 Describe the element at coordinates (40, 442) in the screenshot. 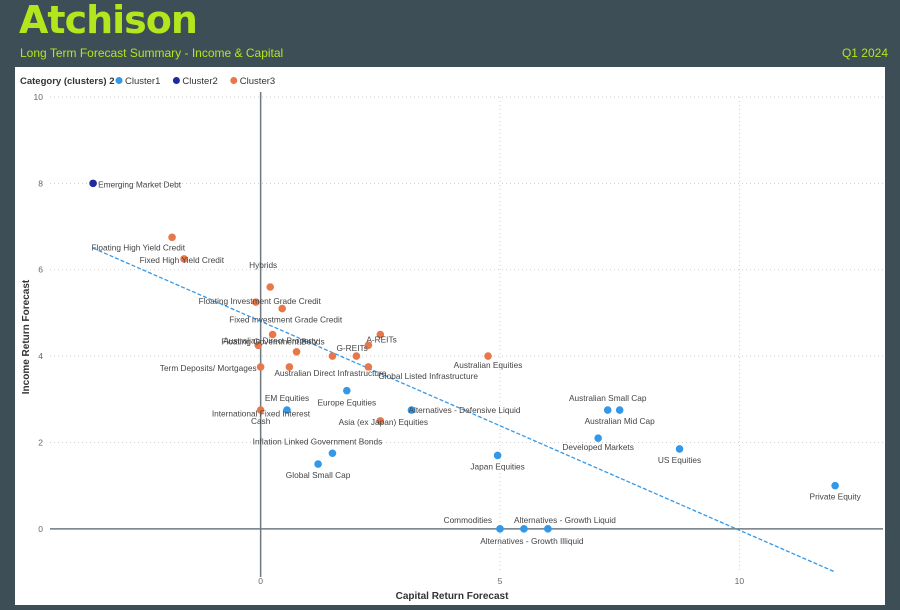

I see `y-tick-label: 2` at that location.